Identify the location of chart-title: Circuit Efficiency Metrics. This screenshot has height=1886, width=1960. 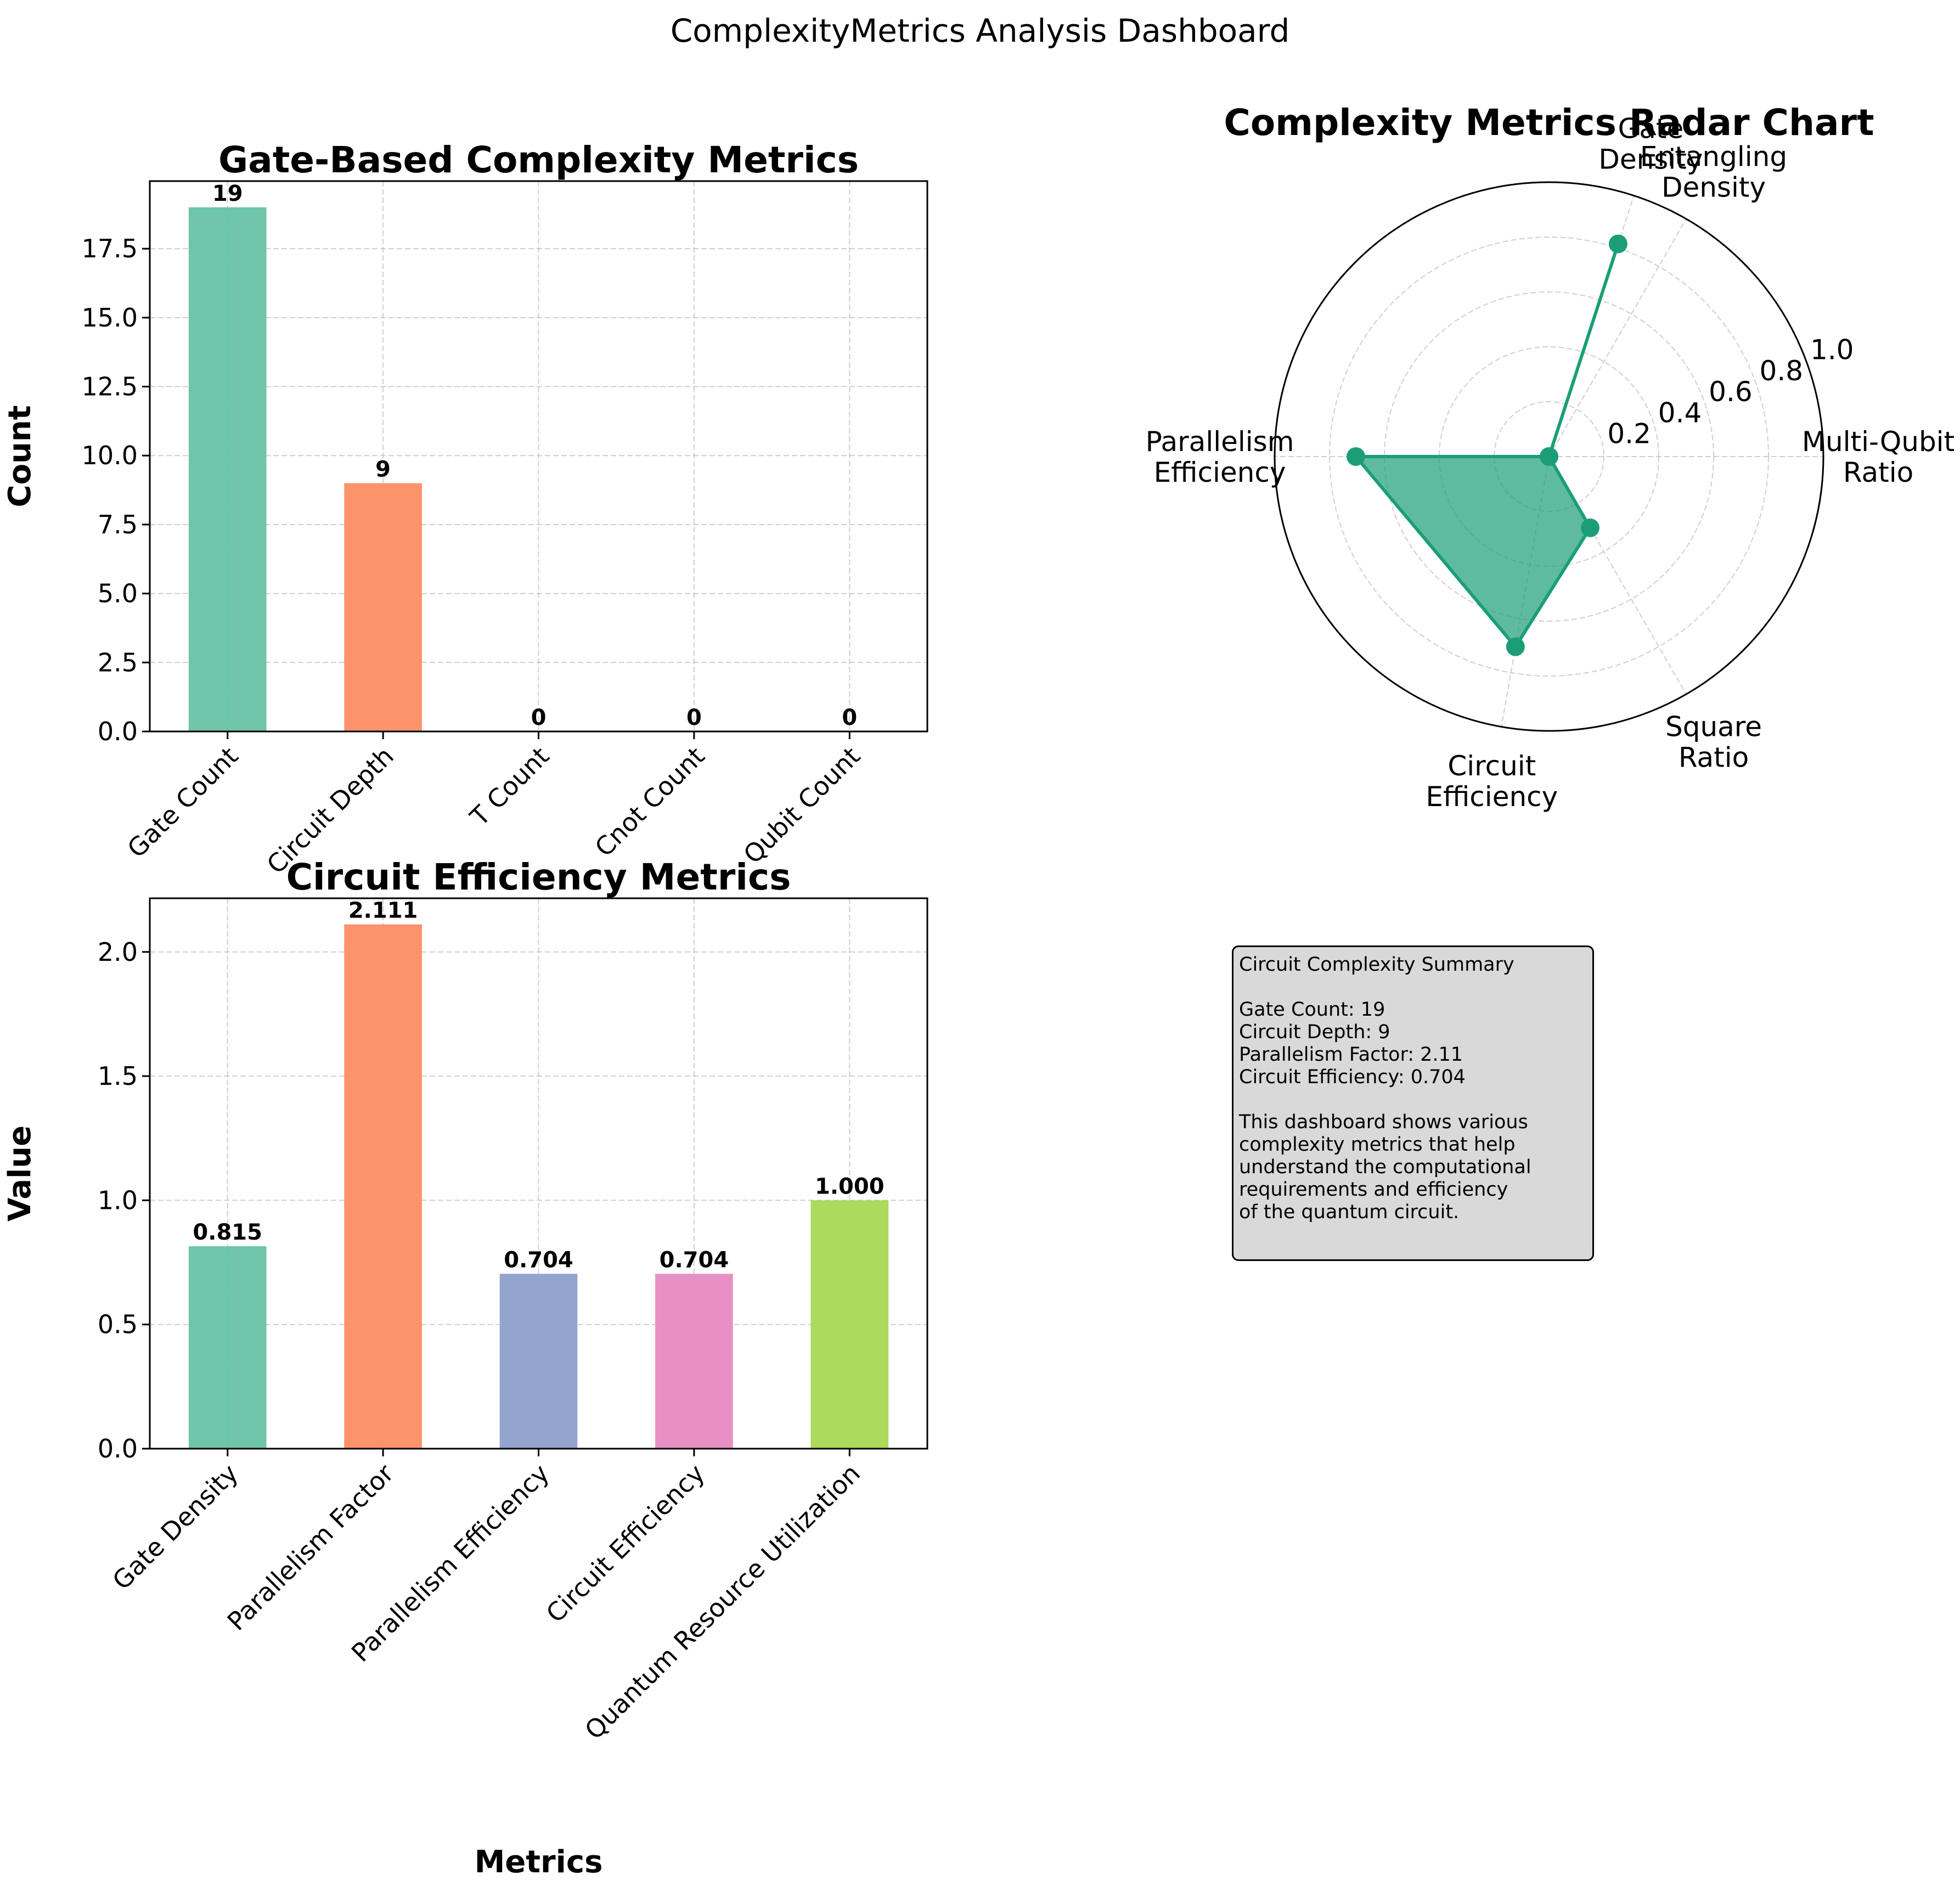
(539, 877).